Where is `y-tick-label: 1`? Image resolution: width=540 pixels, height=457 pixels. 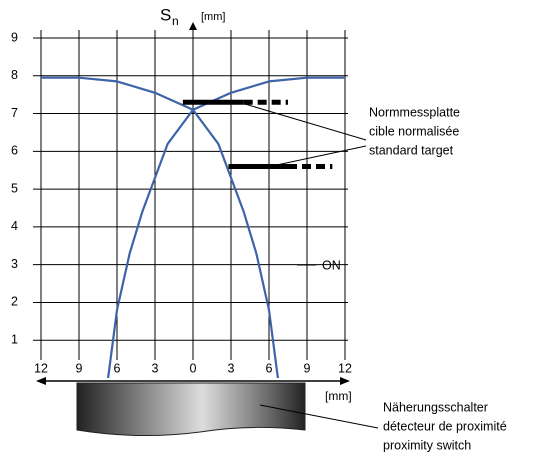
y-tick-label: 1 is located at coordinates (14, 340).